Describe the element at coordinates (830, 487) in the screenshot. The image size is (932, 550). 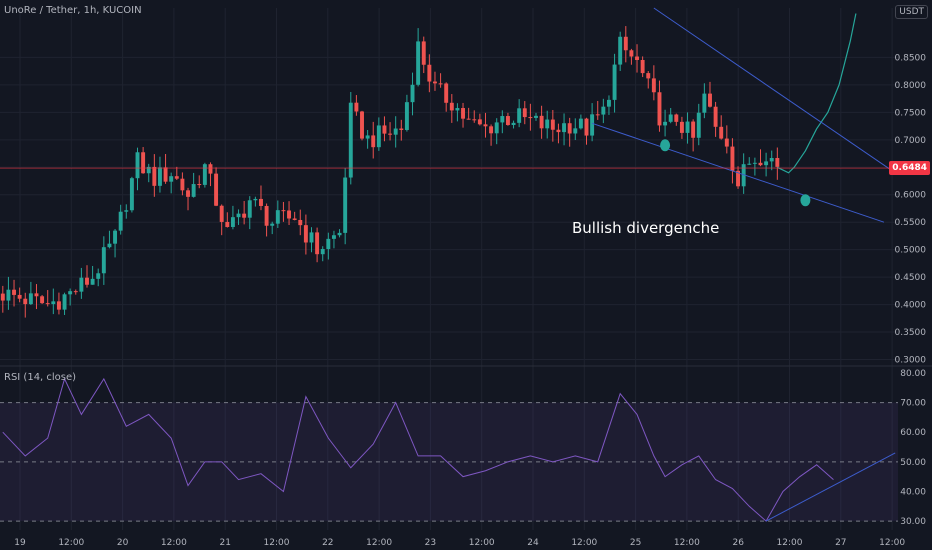
I see `rsi-trendline` at that location.